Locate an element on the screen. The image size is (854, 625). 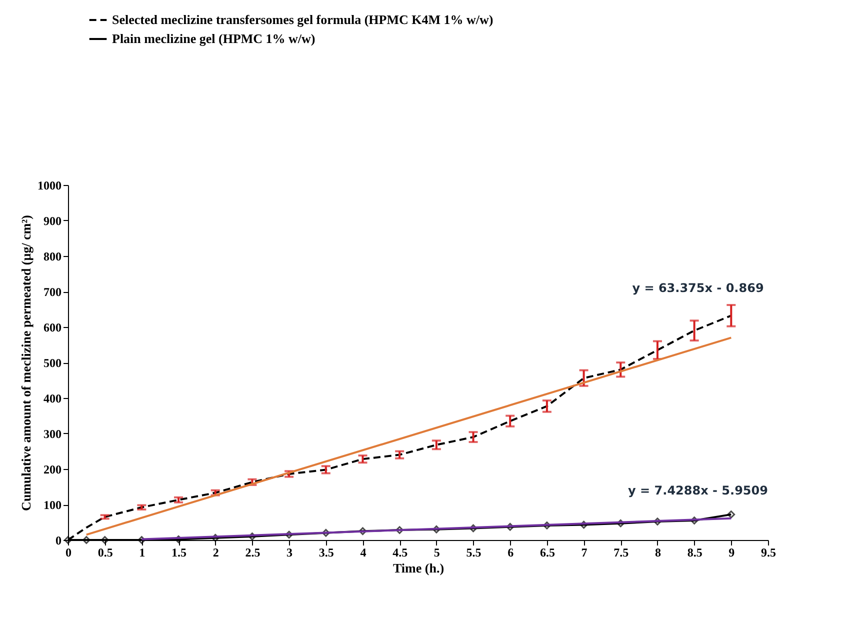
y-tick-label: 600 is located at coordinates (53, 327).